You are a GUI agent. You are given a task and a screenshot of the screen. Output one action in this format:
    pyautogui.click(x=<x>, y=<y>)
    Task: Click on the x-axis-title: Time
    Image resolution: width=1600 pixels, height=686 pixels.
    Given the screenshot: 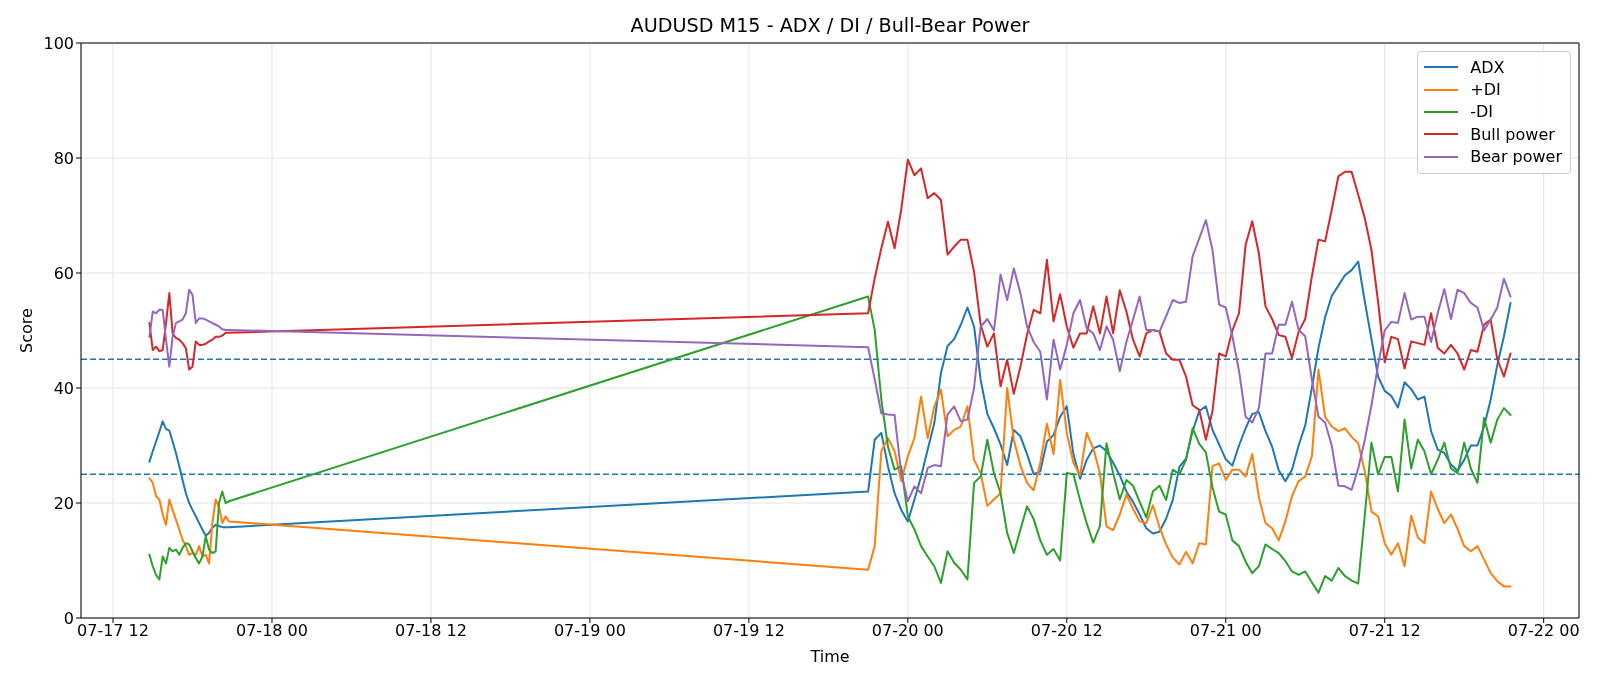 What is the action you would take?
    pyautogui.click(x=829, y=656)
    